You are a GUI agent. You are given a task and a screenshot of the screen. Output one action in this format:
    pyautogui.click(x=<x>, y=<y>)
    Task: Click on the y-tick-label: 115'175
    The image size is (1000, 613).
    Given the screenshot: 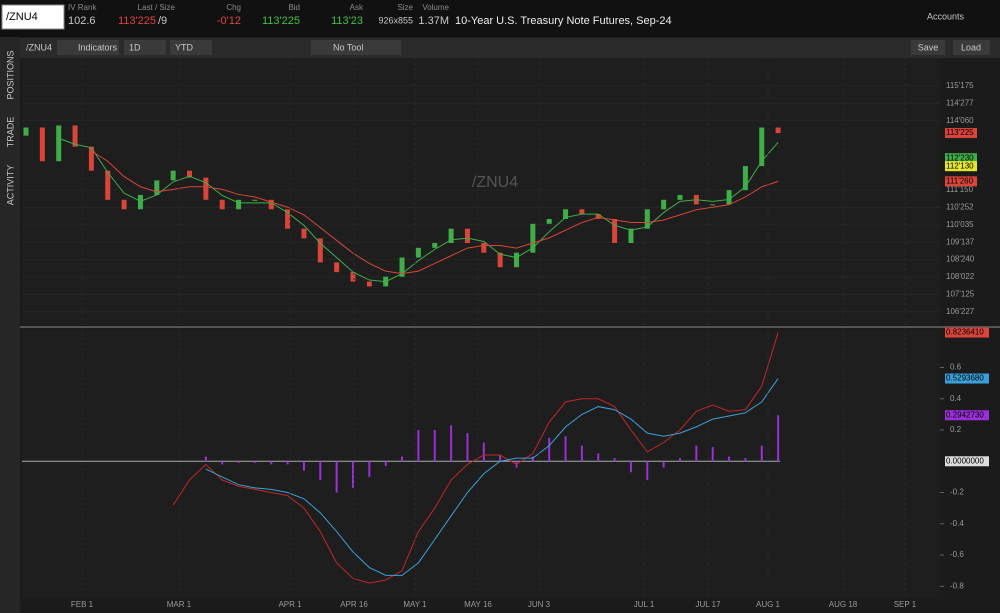 What is the action you would take?
    pyautogui.click(x=960, y=85)
    